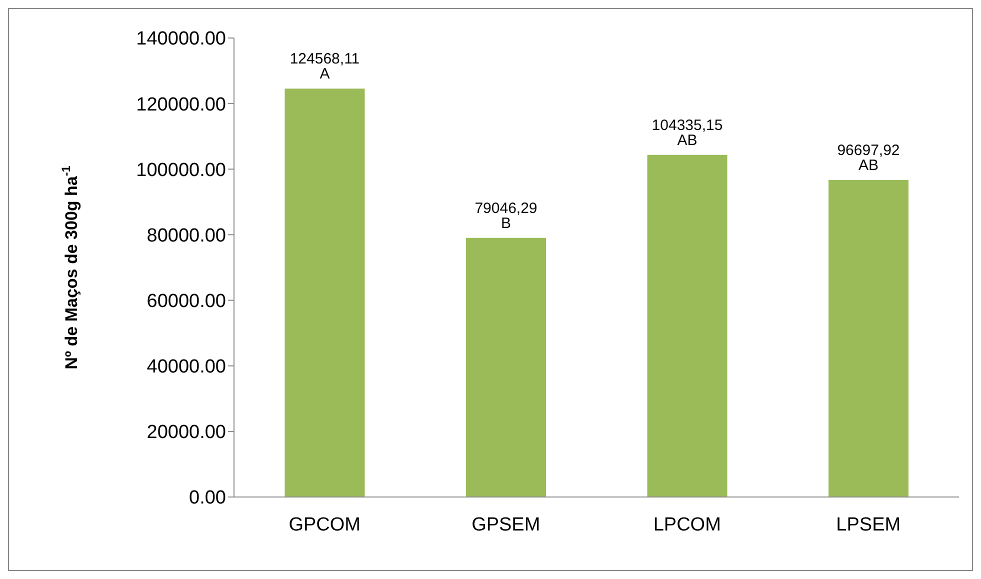 The width and height of the screenshot is (981, 579). What do you see at coordinates (207, 498) in the screenshot?
I see `y-tick-label: 0.00` at bounding box center [207, 498].